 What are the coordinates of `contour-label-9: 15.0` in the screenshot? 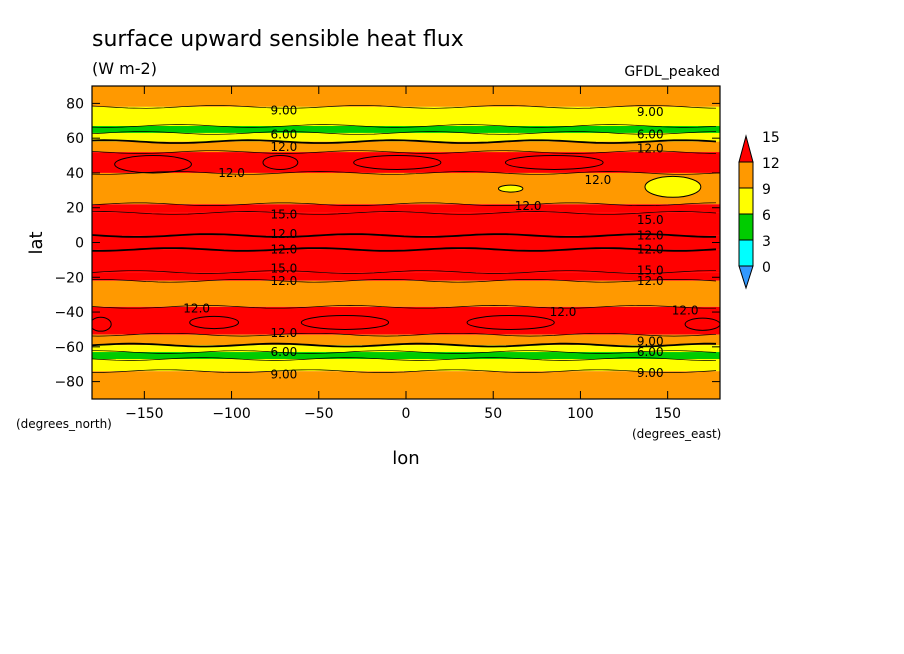 It's located at (284, 215).